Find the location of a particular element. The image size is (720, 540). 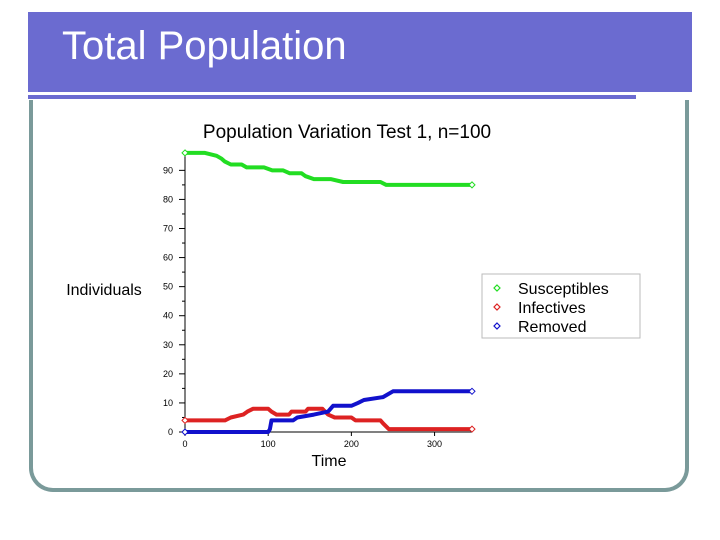

y-tick-label: 60 is located at coordinates (168, 258).